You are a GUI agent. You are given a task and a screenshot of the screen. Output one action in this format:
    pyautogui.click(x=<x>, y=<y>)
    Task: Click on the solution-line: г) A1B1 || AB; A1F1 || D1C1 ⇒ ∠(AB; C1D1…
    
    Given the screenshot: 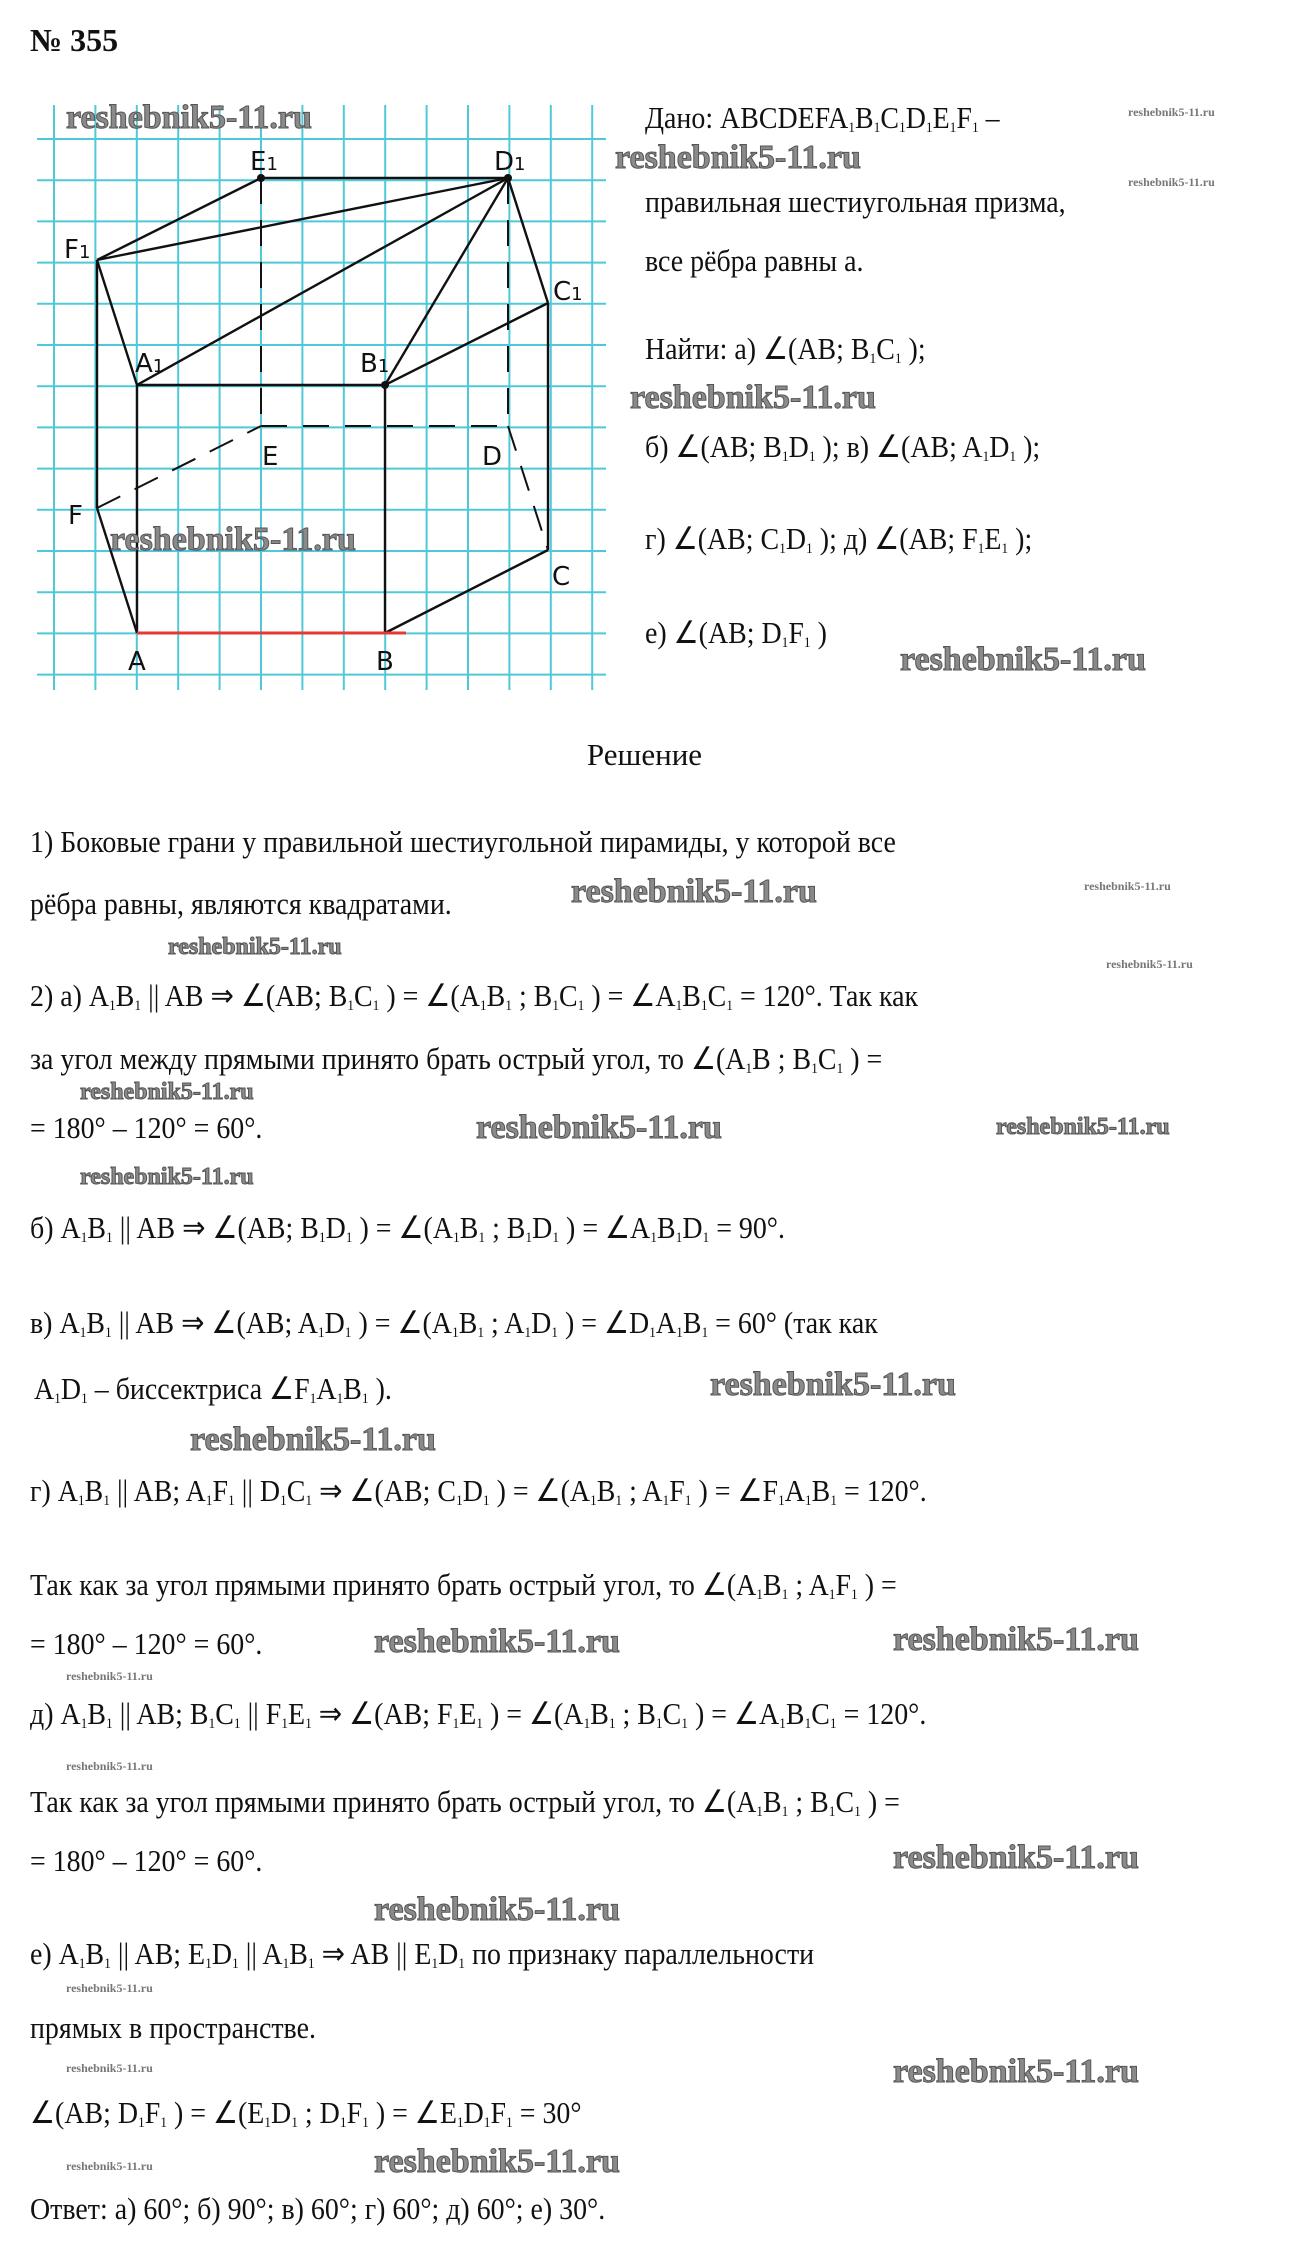 What is the action you would take?
    pyautogui.click(x=478, y=1491)
    